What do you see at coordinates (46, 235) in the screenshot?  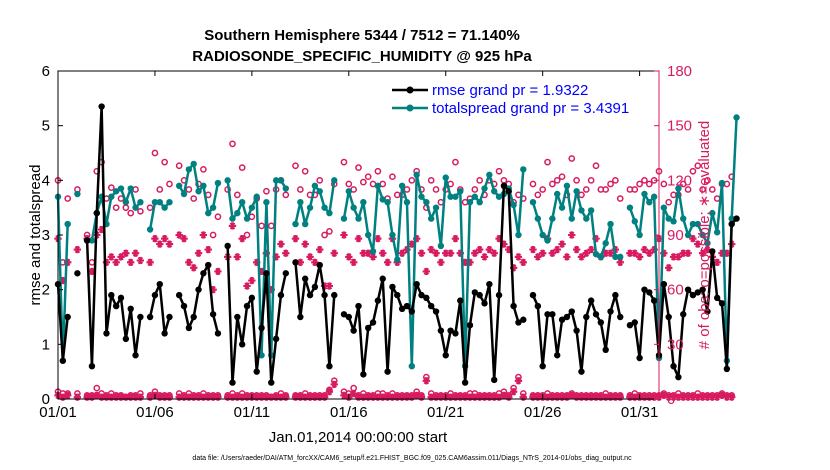 I see `y-tick-label: 3` at bounding box center [46, 235].